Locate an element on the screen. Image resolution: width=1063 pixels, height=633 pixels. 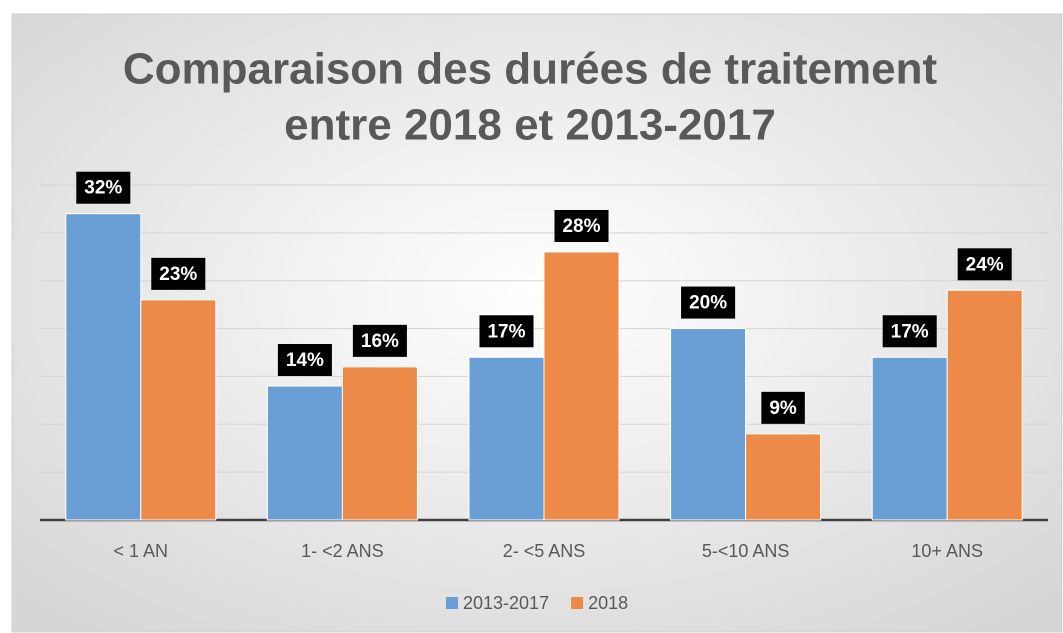
data-label: 24% is located at coordinates (985, 264).